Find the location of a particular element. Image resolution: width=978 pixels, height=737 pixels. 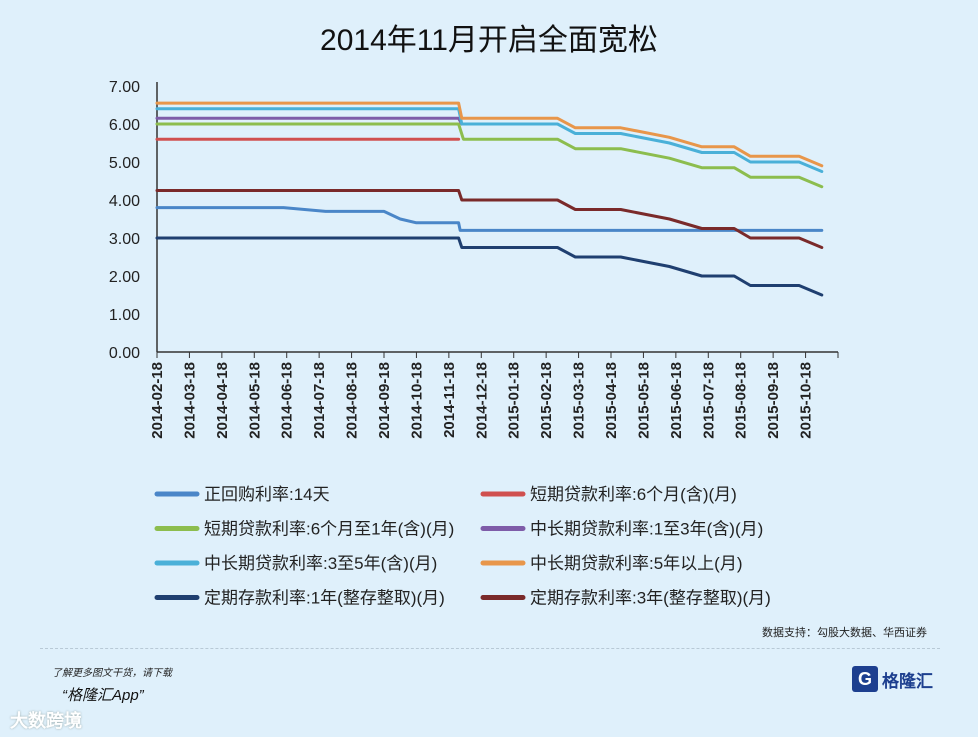

x-tick-label: 2014-02-18 is located at coordinates (157, 400).